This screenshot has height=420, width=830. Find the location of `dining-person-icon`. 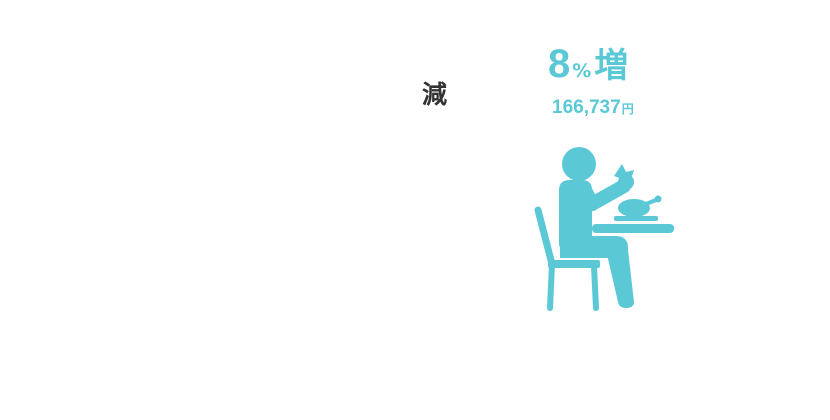

dining-person-icon is located at coordinates (604, 229).